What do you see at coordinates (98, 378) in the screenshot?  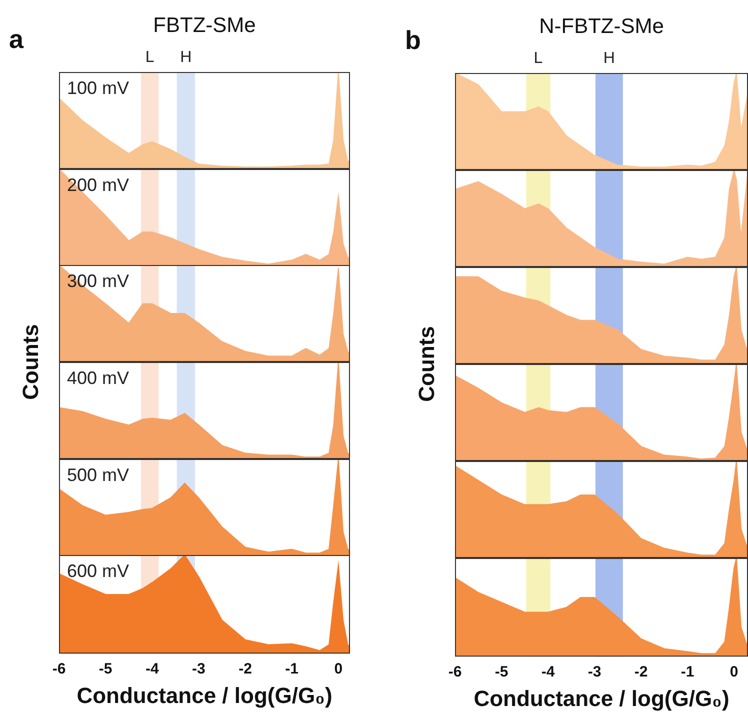 I see `chart-subtitle: 400 mV` at bounding box center [98, 378].